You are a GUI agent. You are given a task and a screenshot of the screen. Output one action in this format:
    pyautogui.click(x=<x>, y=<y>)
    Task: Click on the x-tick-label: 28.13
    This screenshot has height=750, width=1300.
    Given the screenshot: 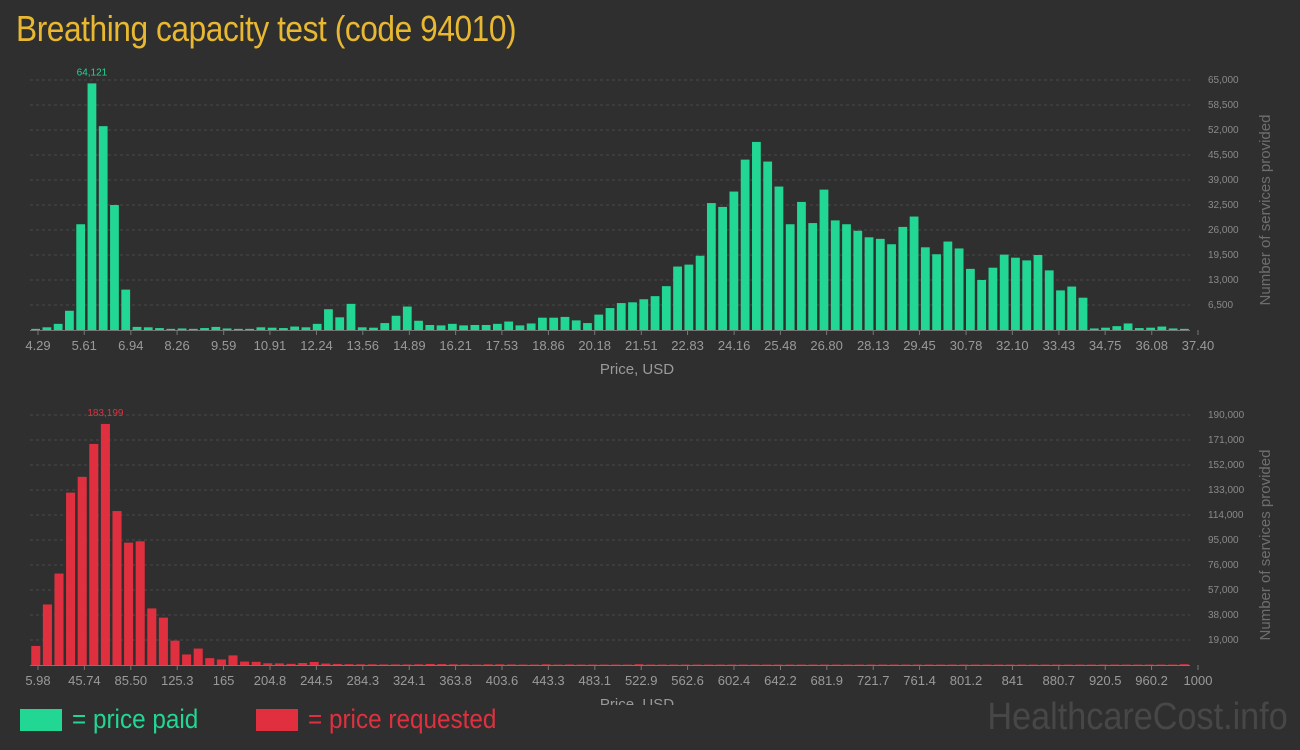 What is the action you would take?
    pyautogui.click(x=873, y=345)
    